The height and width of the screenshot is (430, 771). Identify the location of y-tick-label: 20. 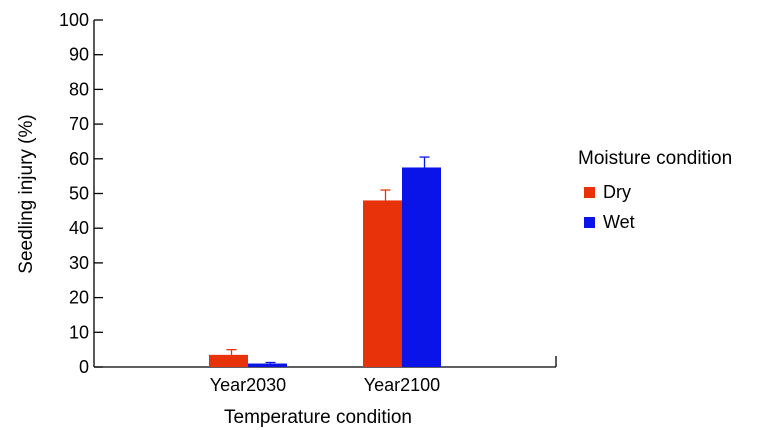
(79, 298).